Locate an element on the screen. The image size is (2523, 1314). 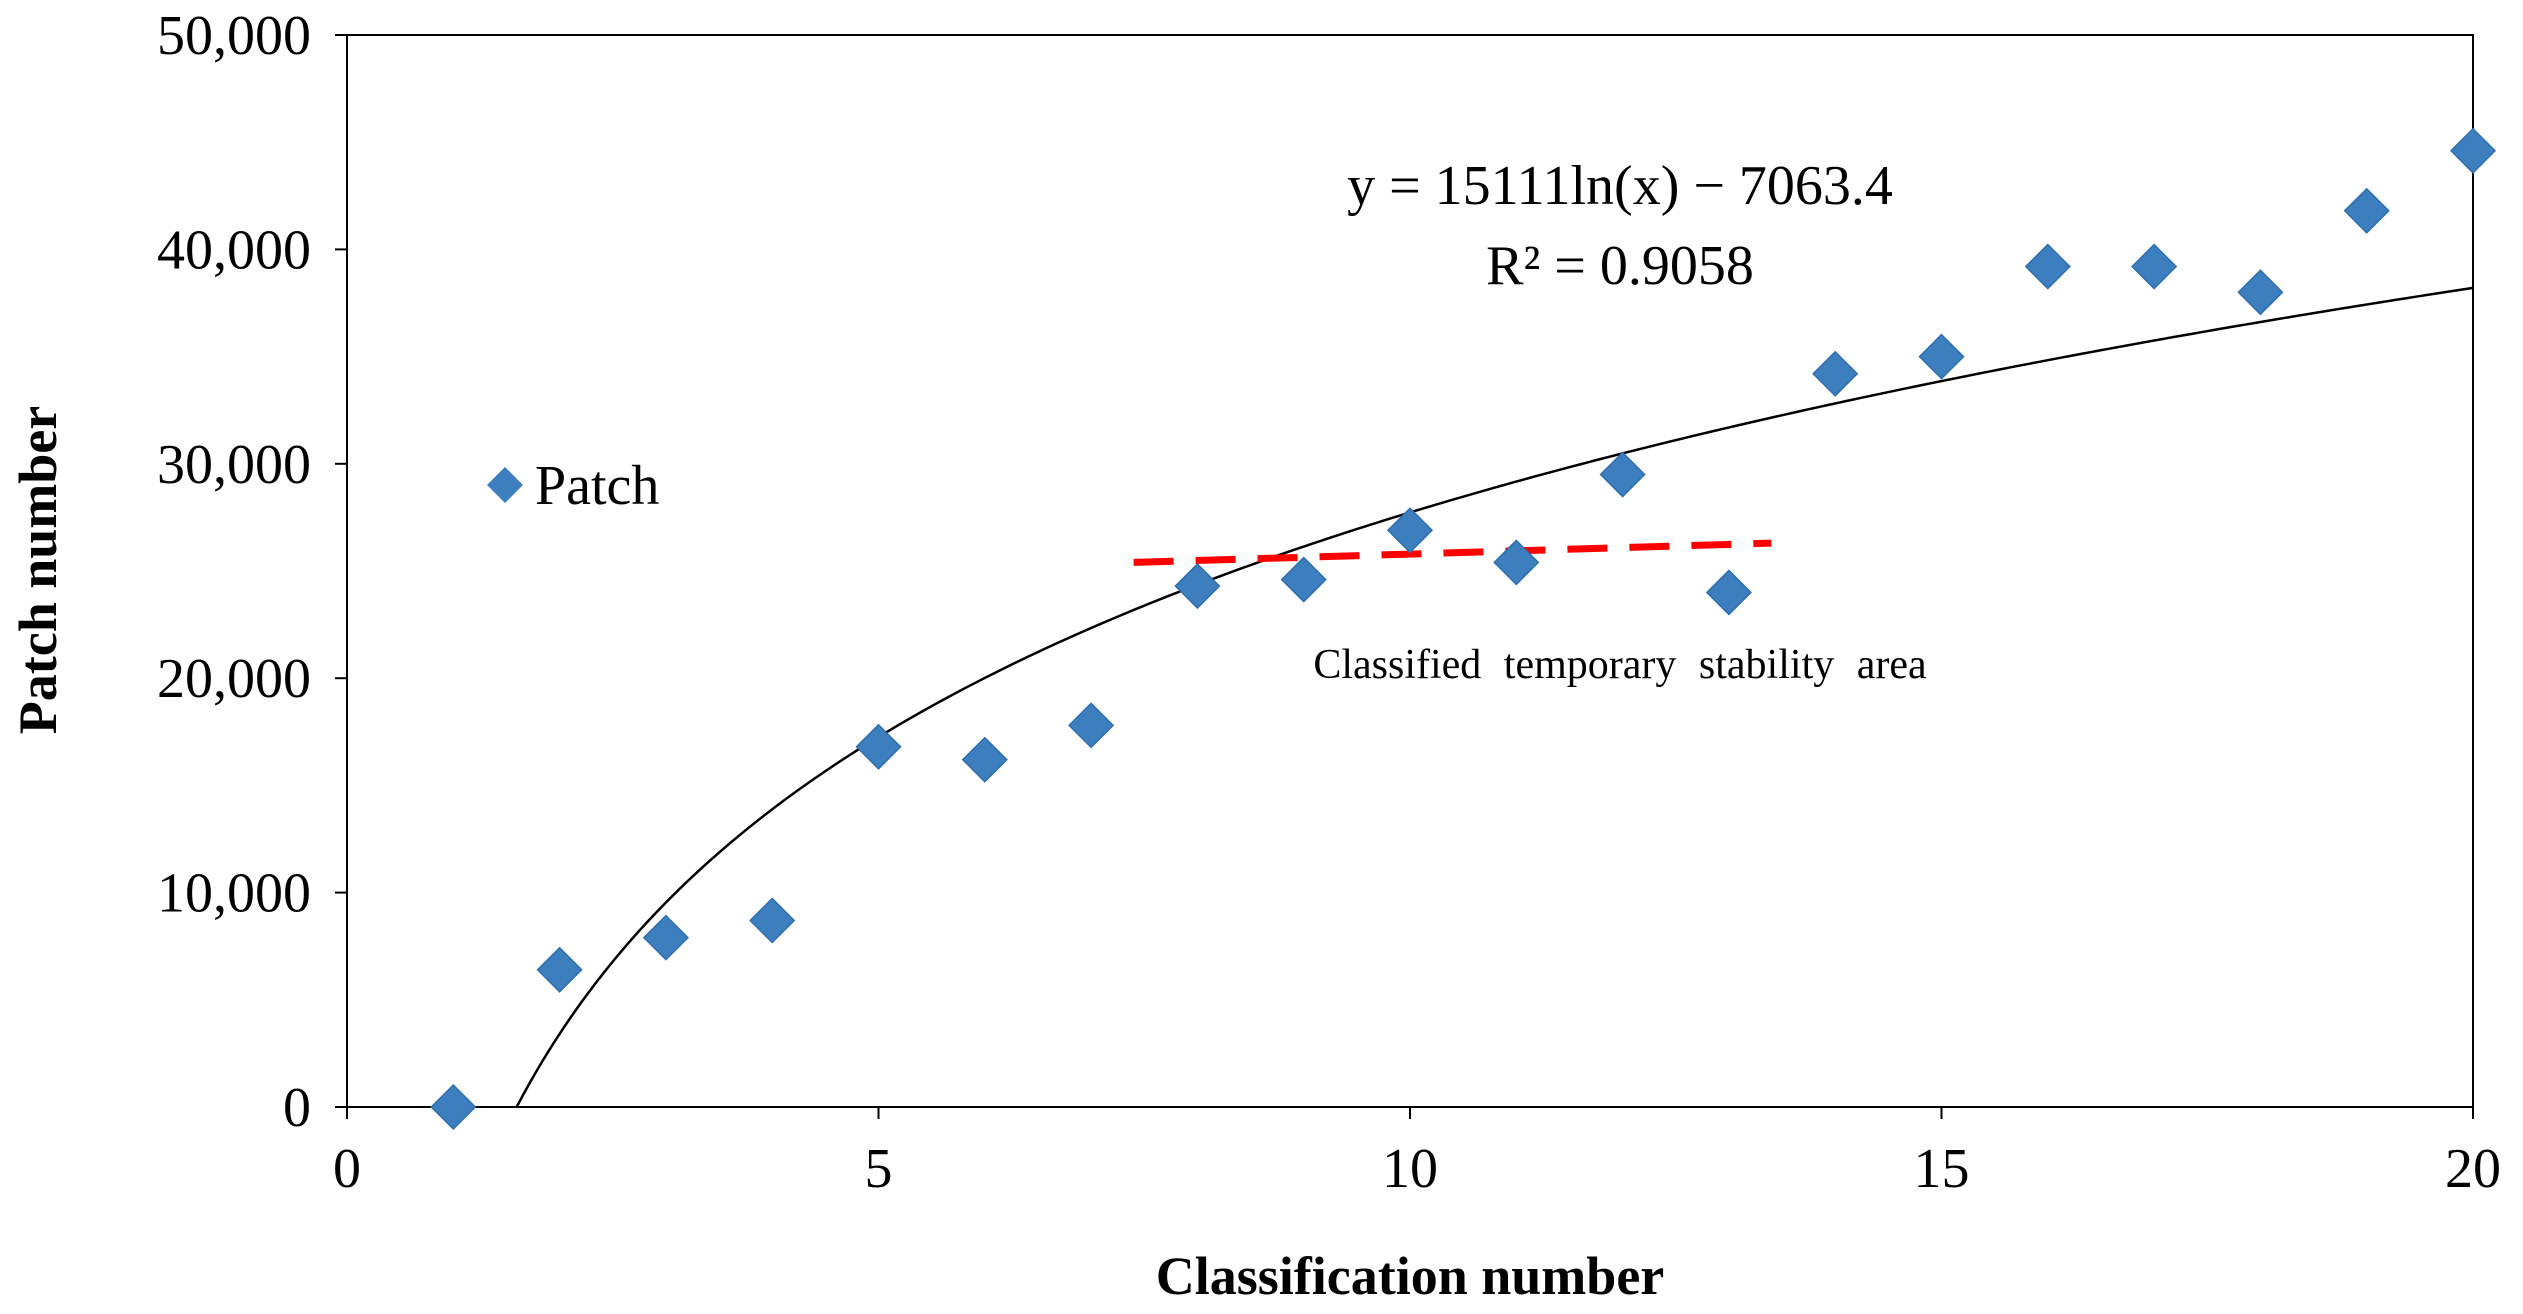
y-tick-label: 40,000 is located at coordinates (234, 250).